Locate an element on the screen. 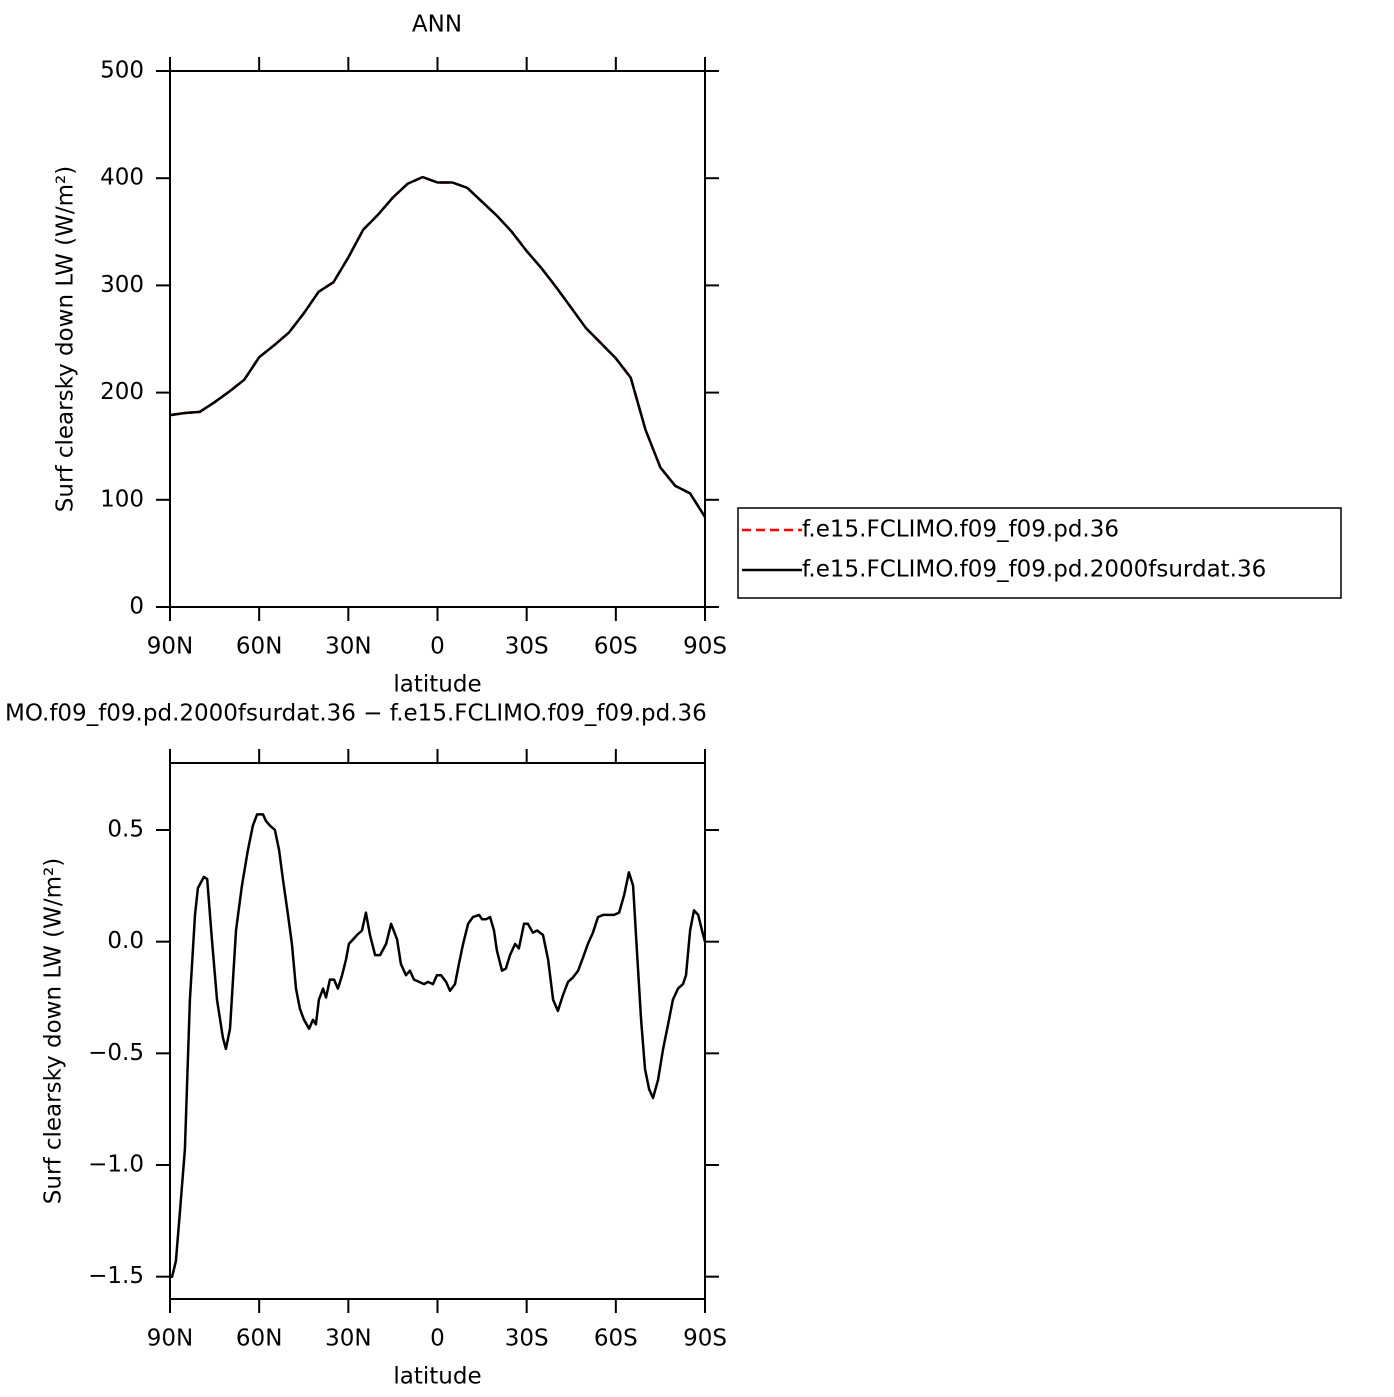  legend-label: f.e15.FCLIMO.f09_f09.pd.36 is located at coordinates (960, 530).